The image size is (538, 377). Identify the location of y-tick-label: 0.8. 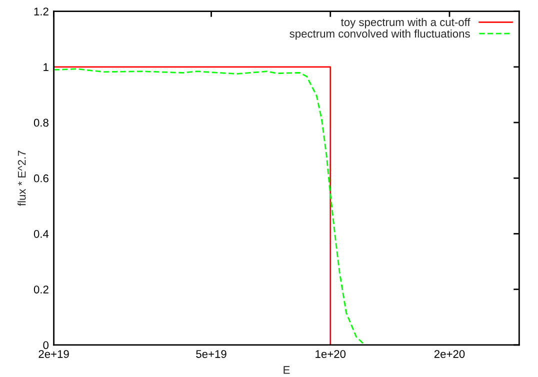
(41, 122).